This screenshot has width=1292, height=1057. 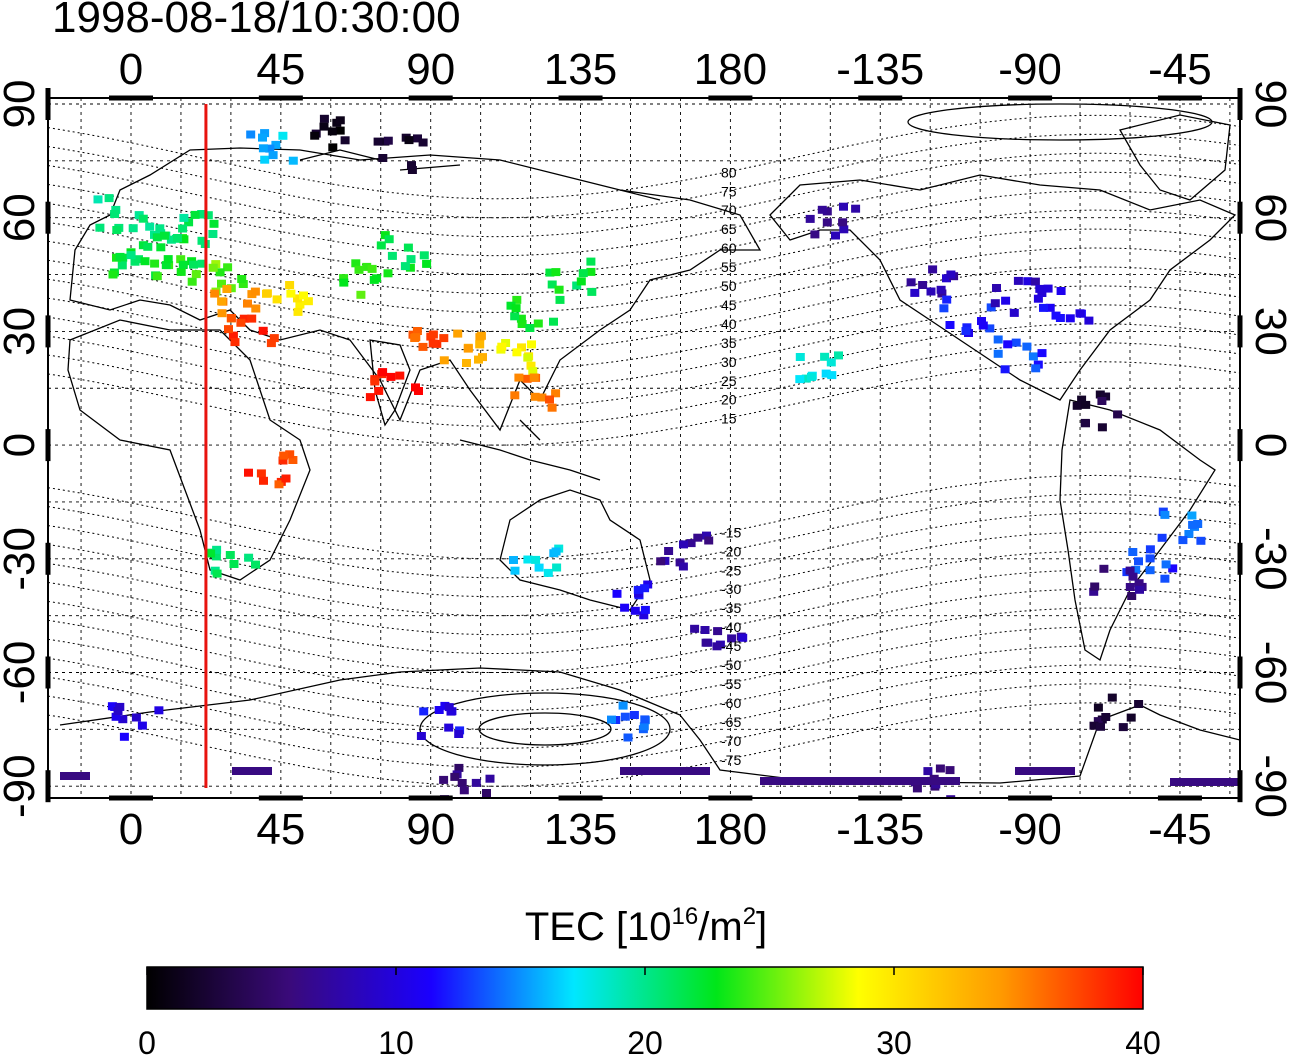 What do you see at coordinates (665, 829) in the screenshot?
I see `longitude-labels-bottom: 0 45 90 135 180 -135 -90 -45` at bounding box center [665, 829].